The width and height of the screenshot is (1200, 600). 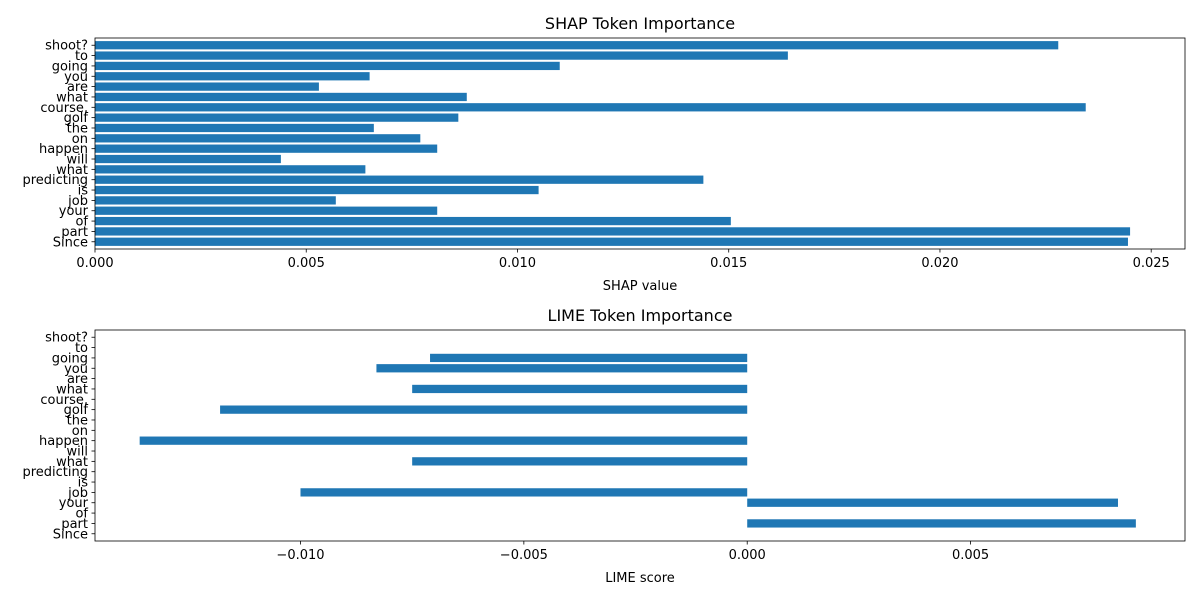 I want to click on lime-y-tick-label-5: is, so click(x=83, y=483).